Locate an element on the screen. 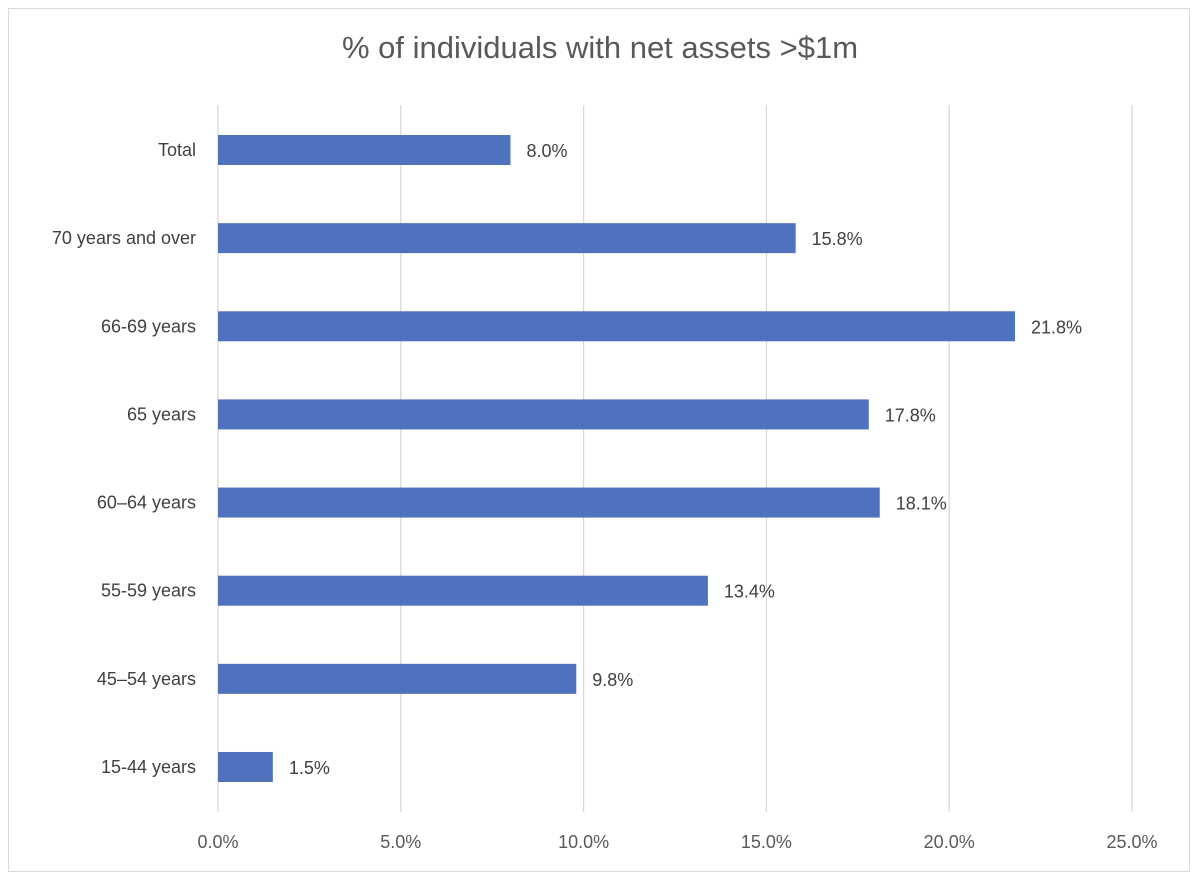 The width and height of the screenshot is (1200, 882). x-tick-label: 15.0% is located at coordinates (766, 842).